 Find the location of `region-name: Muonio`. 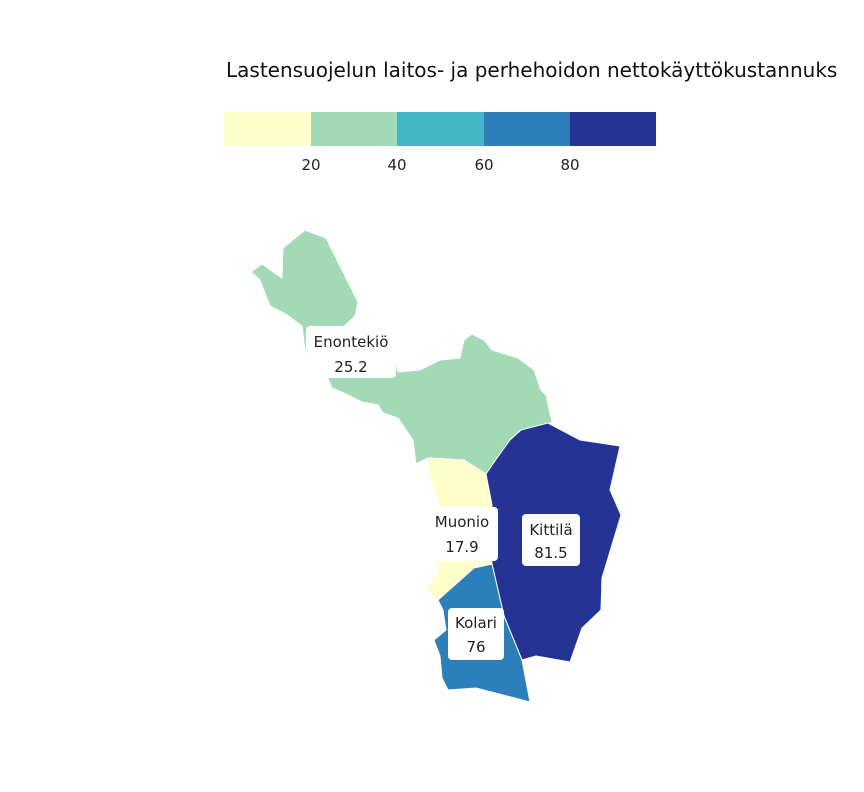

region-name: Muonio is located at coordinates (462, 522).